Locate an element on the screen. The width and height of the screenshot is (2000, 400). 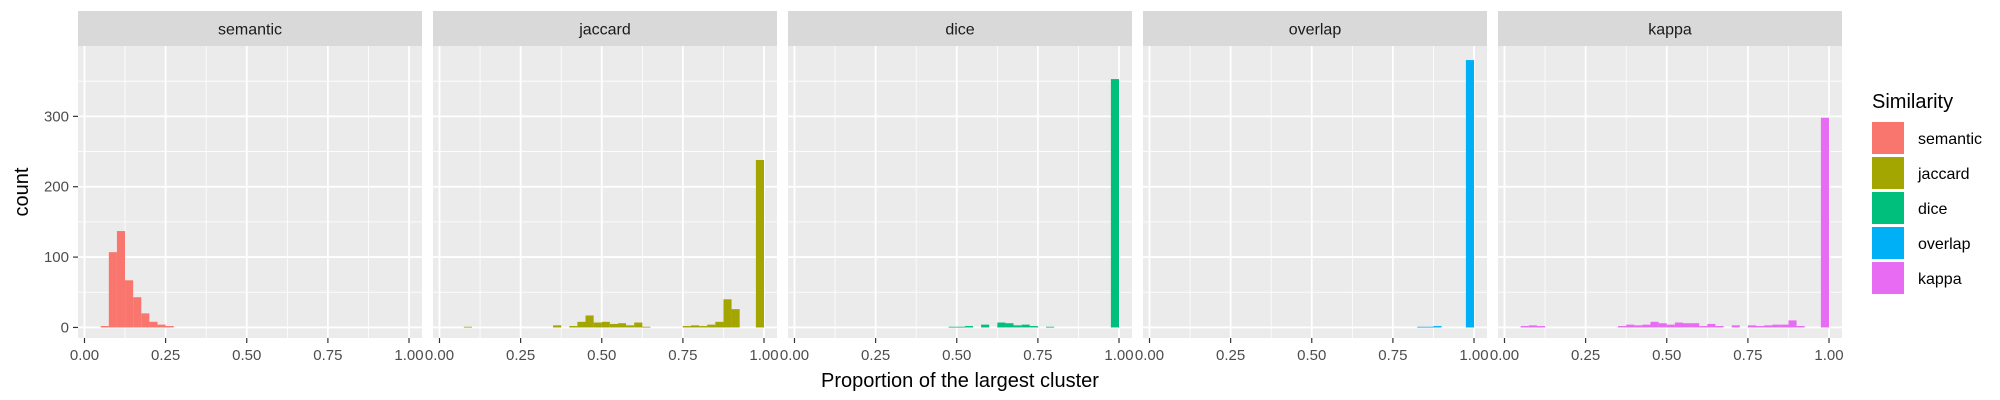
y-tick-label: 200 is located at coordinates (56, 187).